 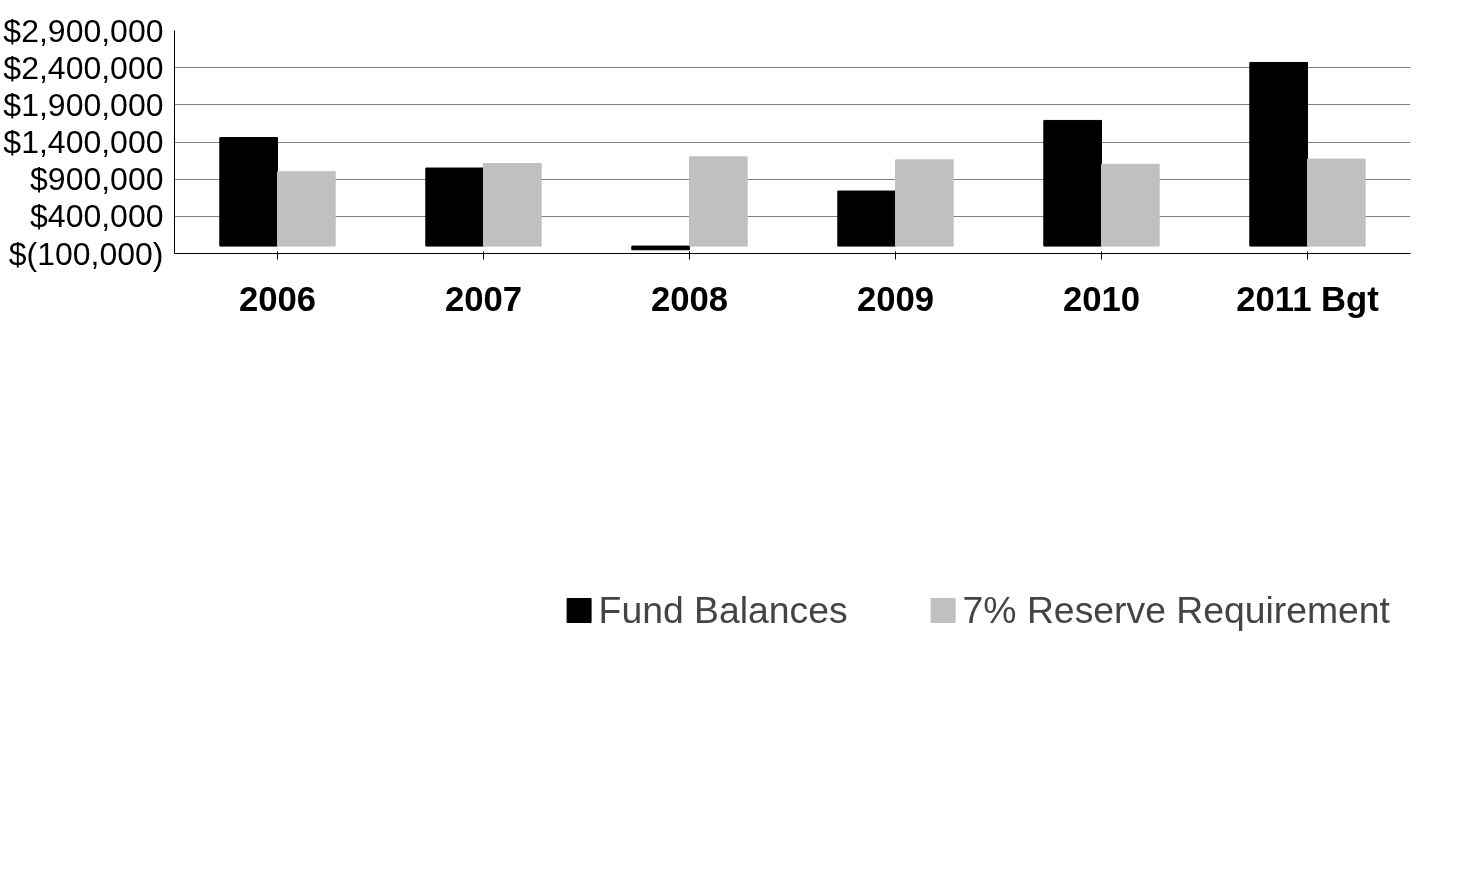 I want to click on y-tick-label: $900,000, so click(x=97, y=179).